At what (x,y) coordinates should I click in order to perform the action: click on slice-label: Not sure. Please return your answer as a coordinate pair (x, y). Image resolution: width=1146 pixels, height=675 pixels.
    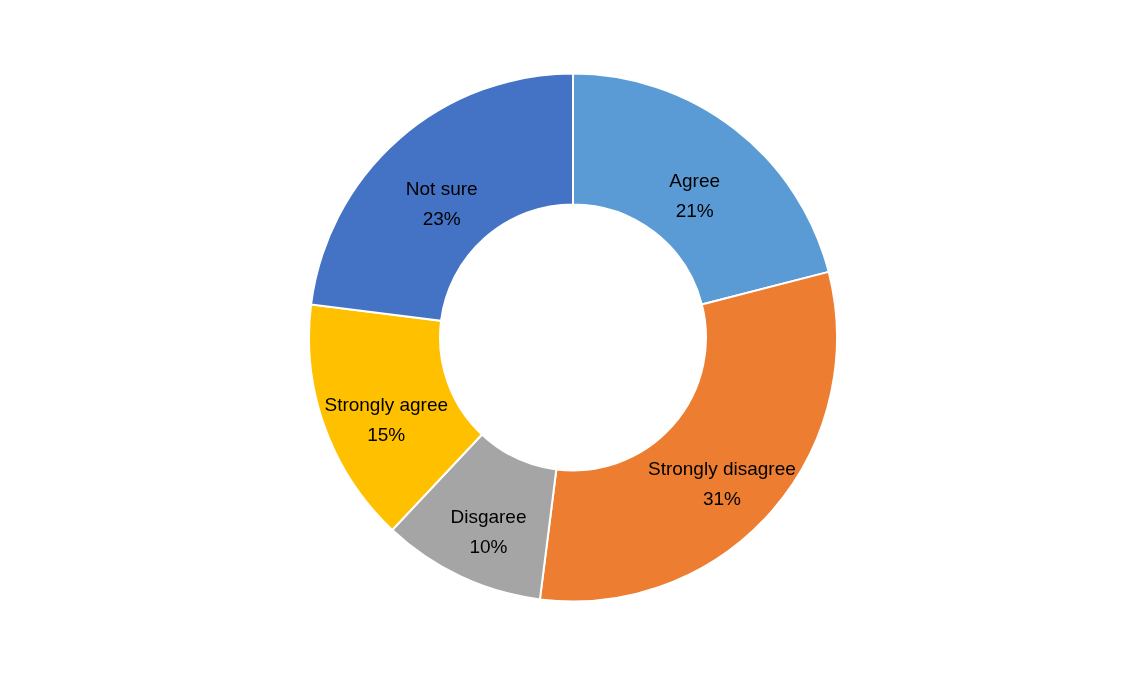
    Looking at the image, I should click on (441, 188).